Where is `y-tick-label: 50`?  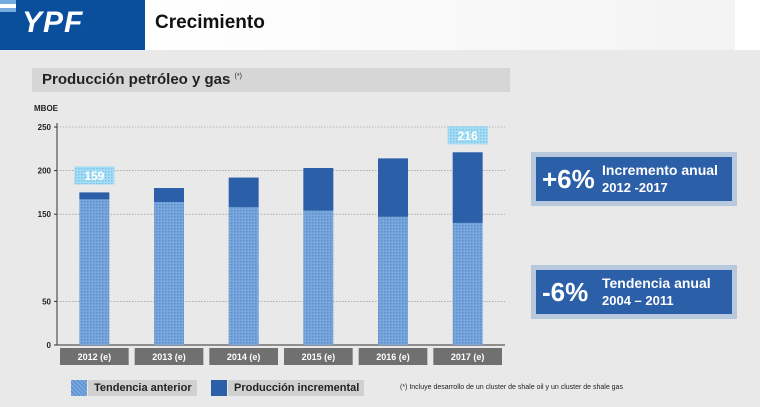 y-tick-label: 50 is located at coordinates (46, 301).